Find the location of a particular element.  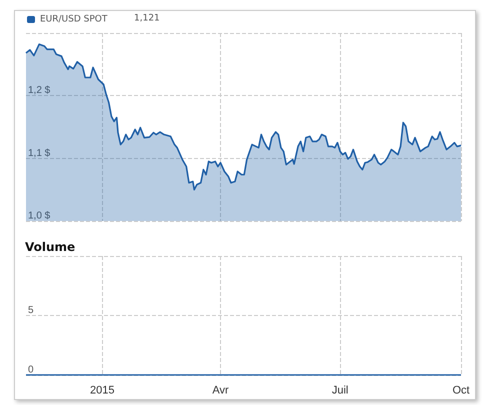

y-tick-label: 1,1 $ is located at coordinates (39, 153).